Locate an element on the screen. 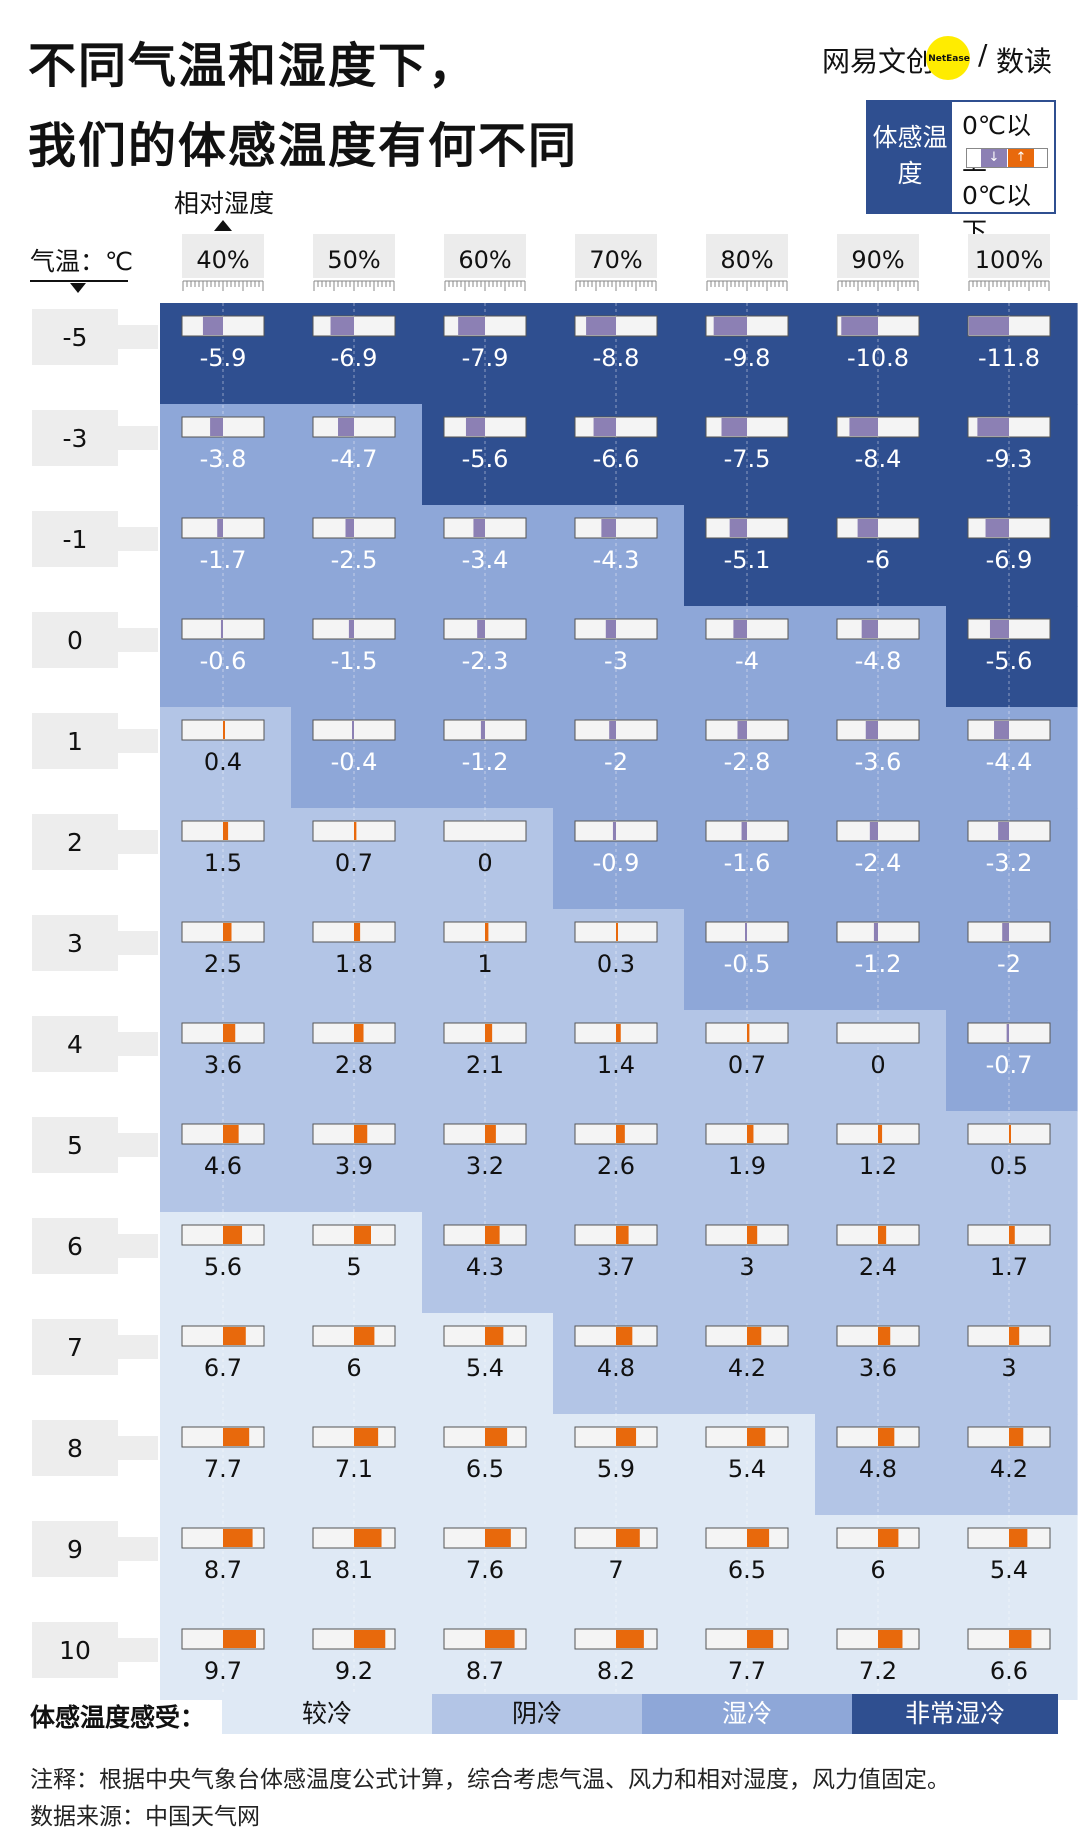  row-header-label: -3 is located at coordinates (75, 438).